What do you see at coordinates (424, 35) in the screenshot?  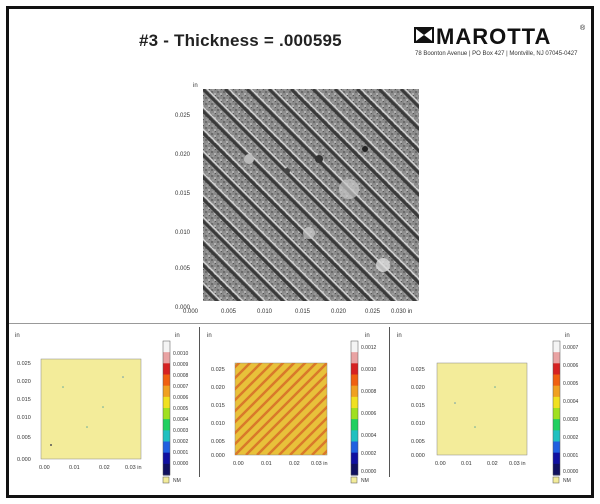 I see `marotta-logo-icon` at bounding box center [424, 35].